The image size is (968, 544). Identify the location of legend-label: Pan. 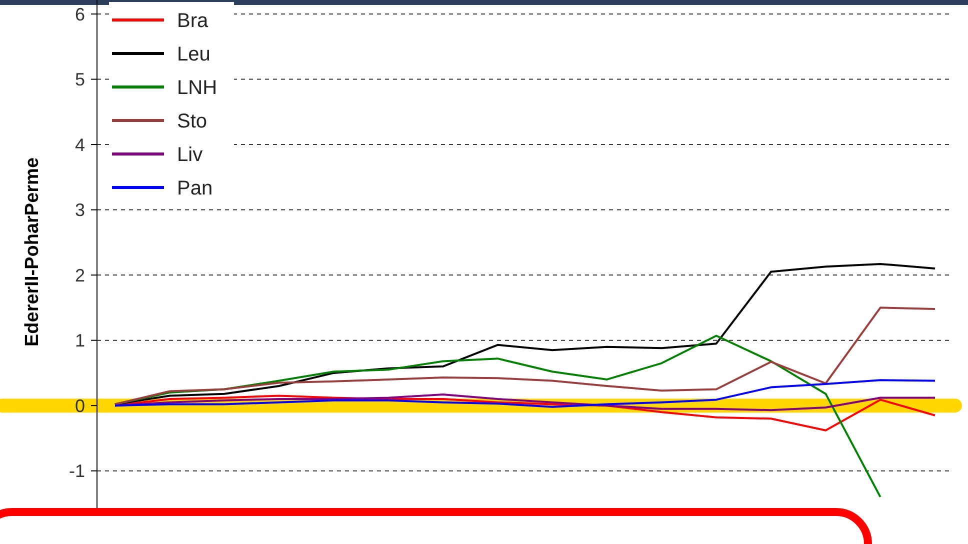
(195, 189).